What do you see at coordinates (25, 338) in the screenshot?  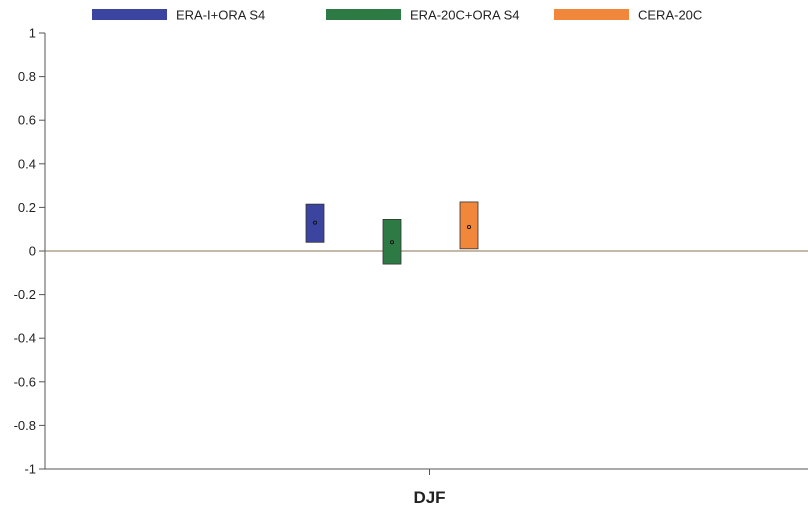 I see `y-tick-label: -0.4` at bounding box center [25, 338].